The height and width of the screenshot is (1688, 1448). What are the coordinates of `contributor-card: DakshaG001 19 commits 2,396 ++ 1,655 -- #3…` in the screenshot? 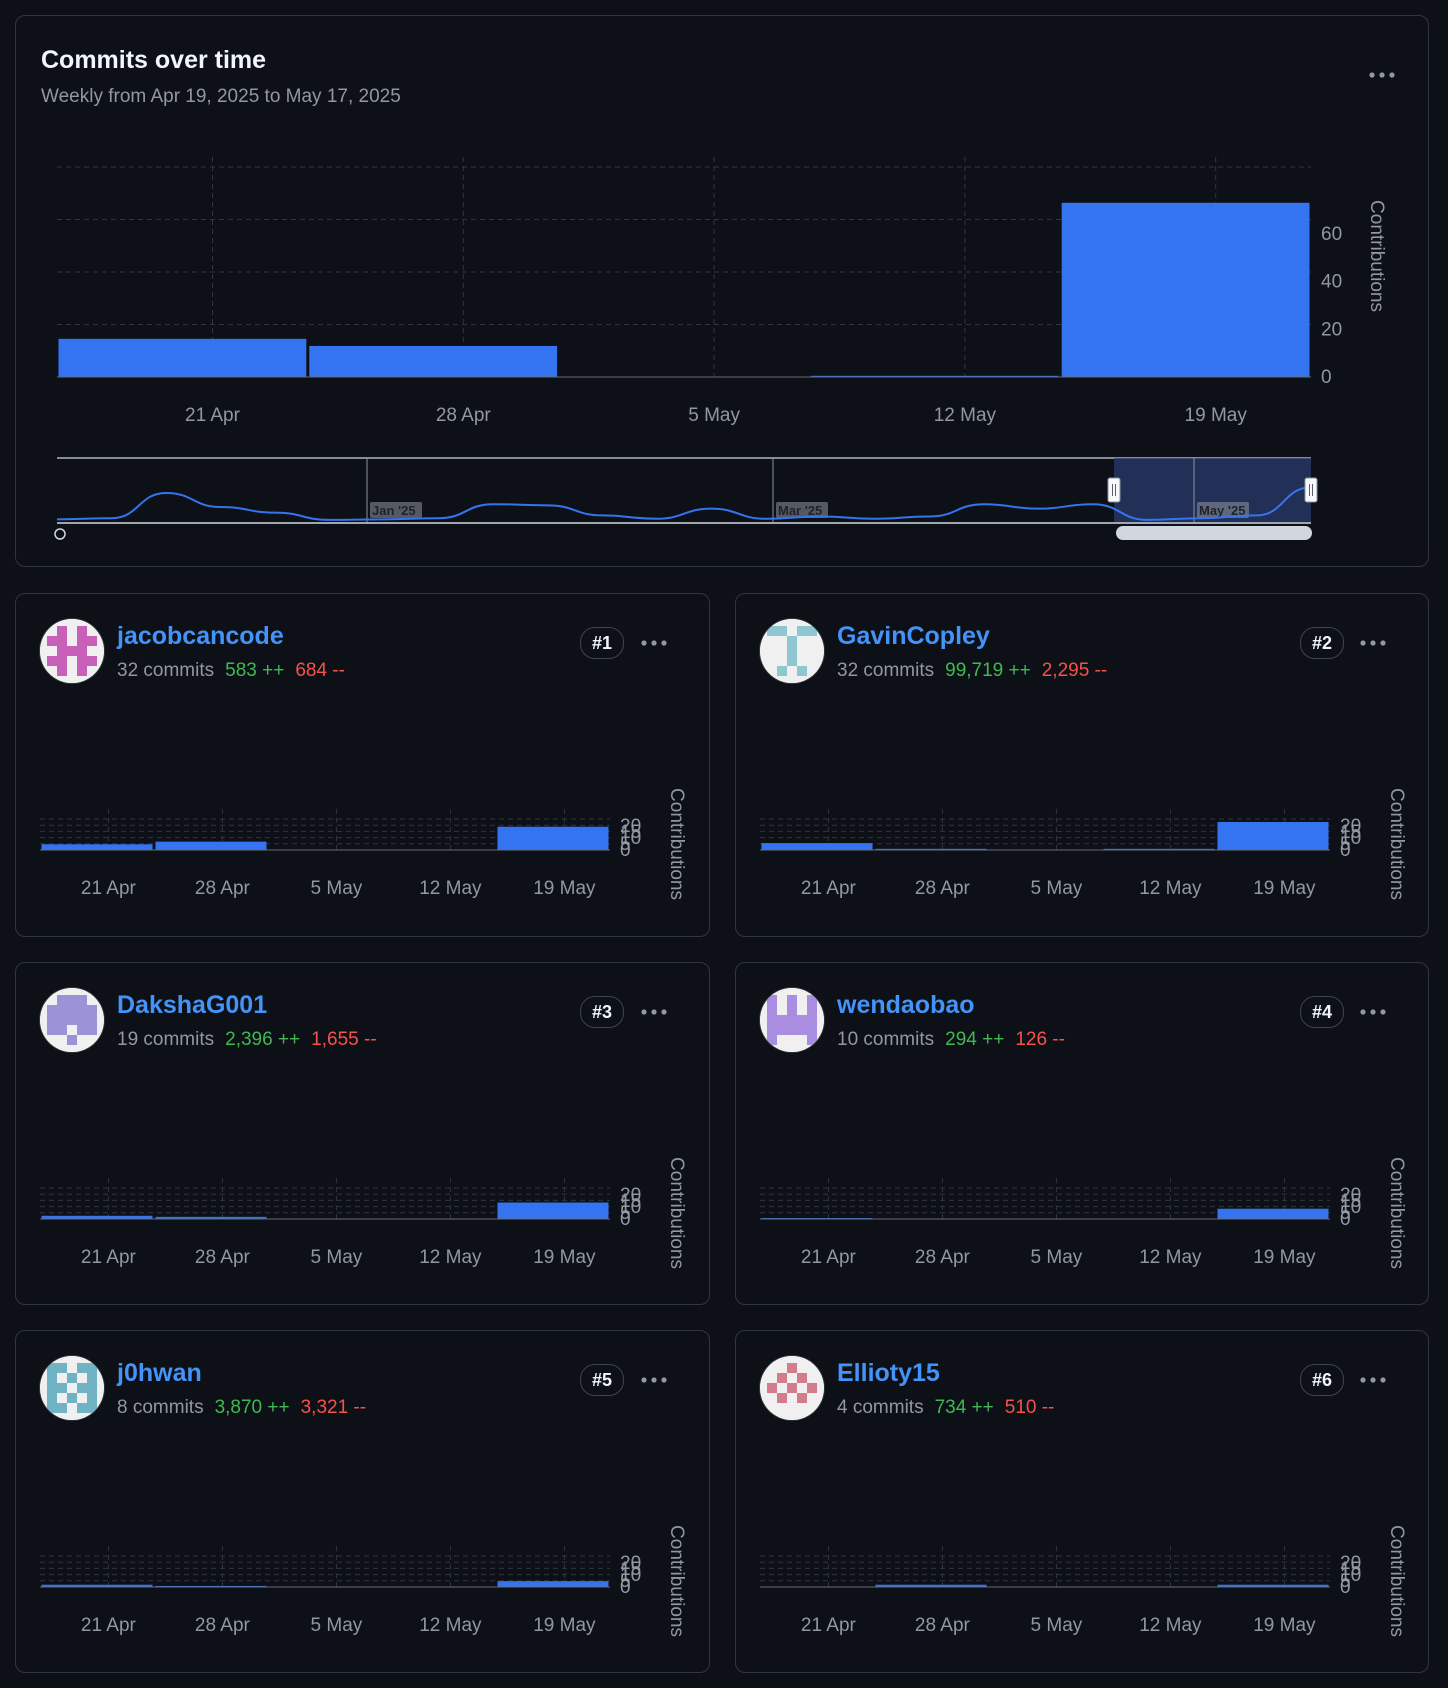 It's located at (362, 1133).